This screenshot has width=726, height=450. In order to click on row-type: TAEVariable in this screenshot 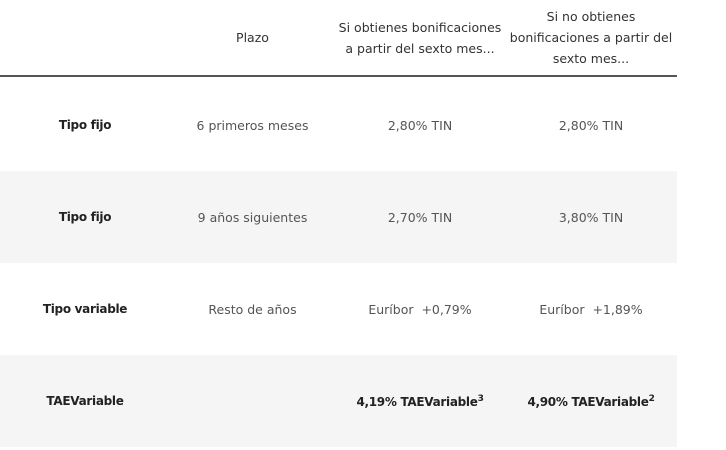, I will do `click(85, 400)`.